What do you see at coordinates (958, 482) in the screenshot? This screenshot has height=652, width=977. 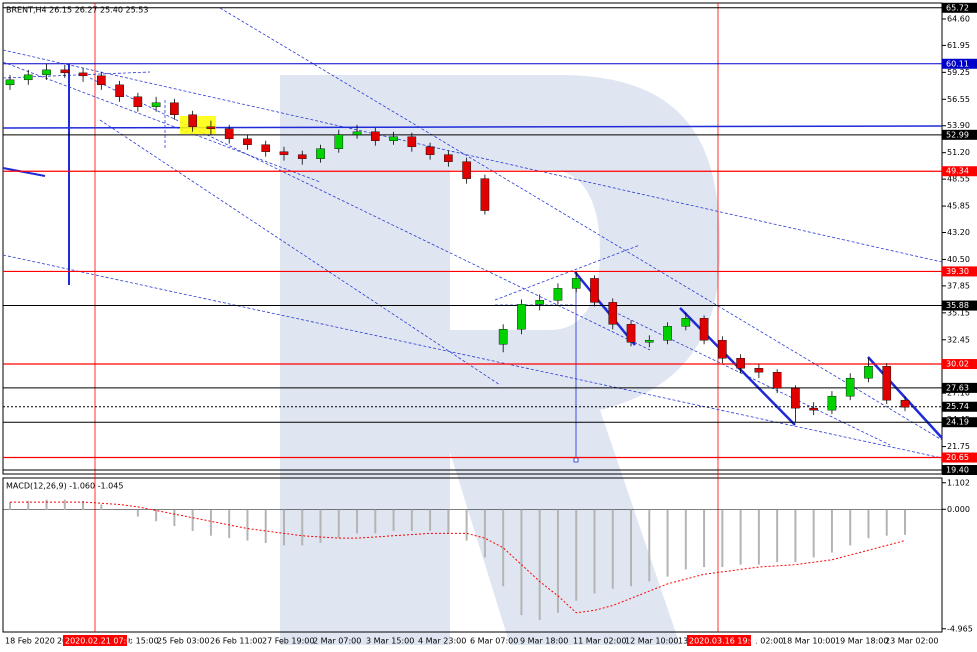 I see `y-tick-label: 1.102` at bounding box center [958, 482].